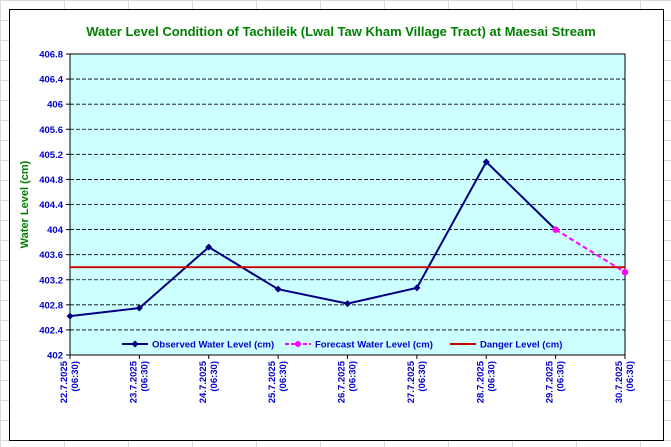  What do you see at coordinates (272, 381) in the screenshot?
I see `x-tick-date: 25.7.2025` at bounding box center [272, 381].